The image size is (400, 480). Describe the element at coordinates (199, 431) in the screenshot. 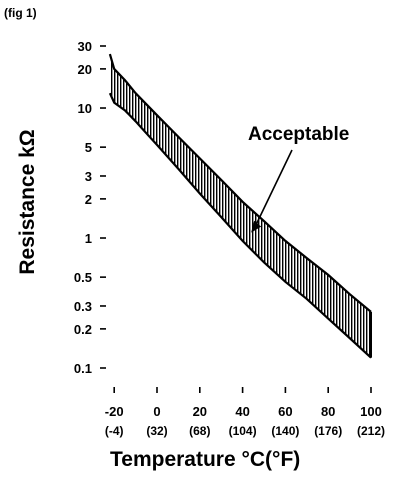

I see `x-tick-label-fahrenheit: (68)` at that location.